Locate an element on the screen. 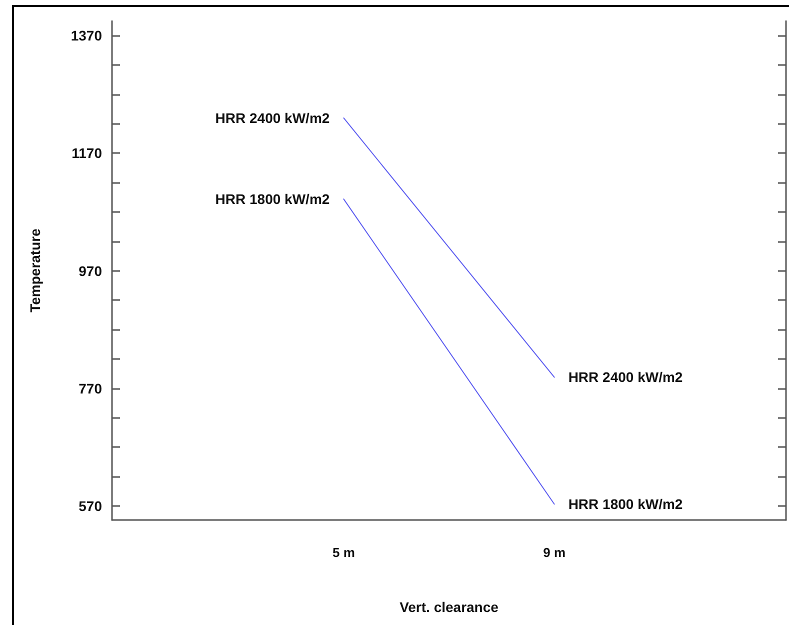 This screenshot has height=625, width=789. series-label: HRR 1800 kW/m2 is located at coordinates (272, 199).